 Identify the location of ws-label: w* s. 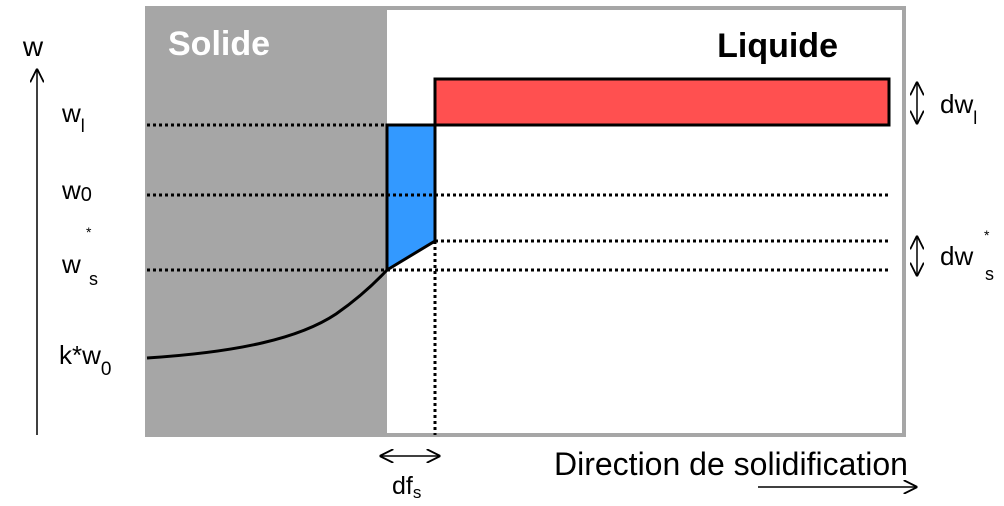
(79, 256).